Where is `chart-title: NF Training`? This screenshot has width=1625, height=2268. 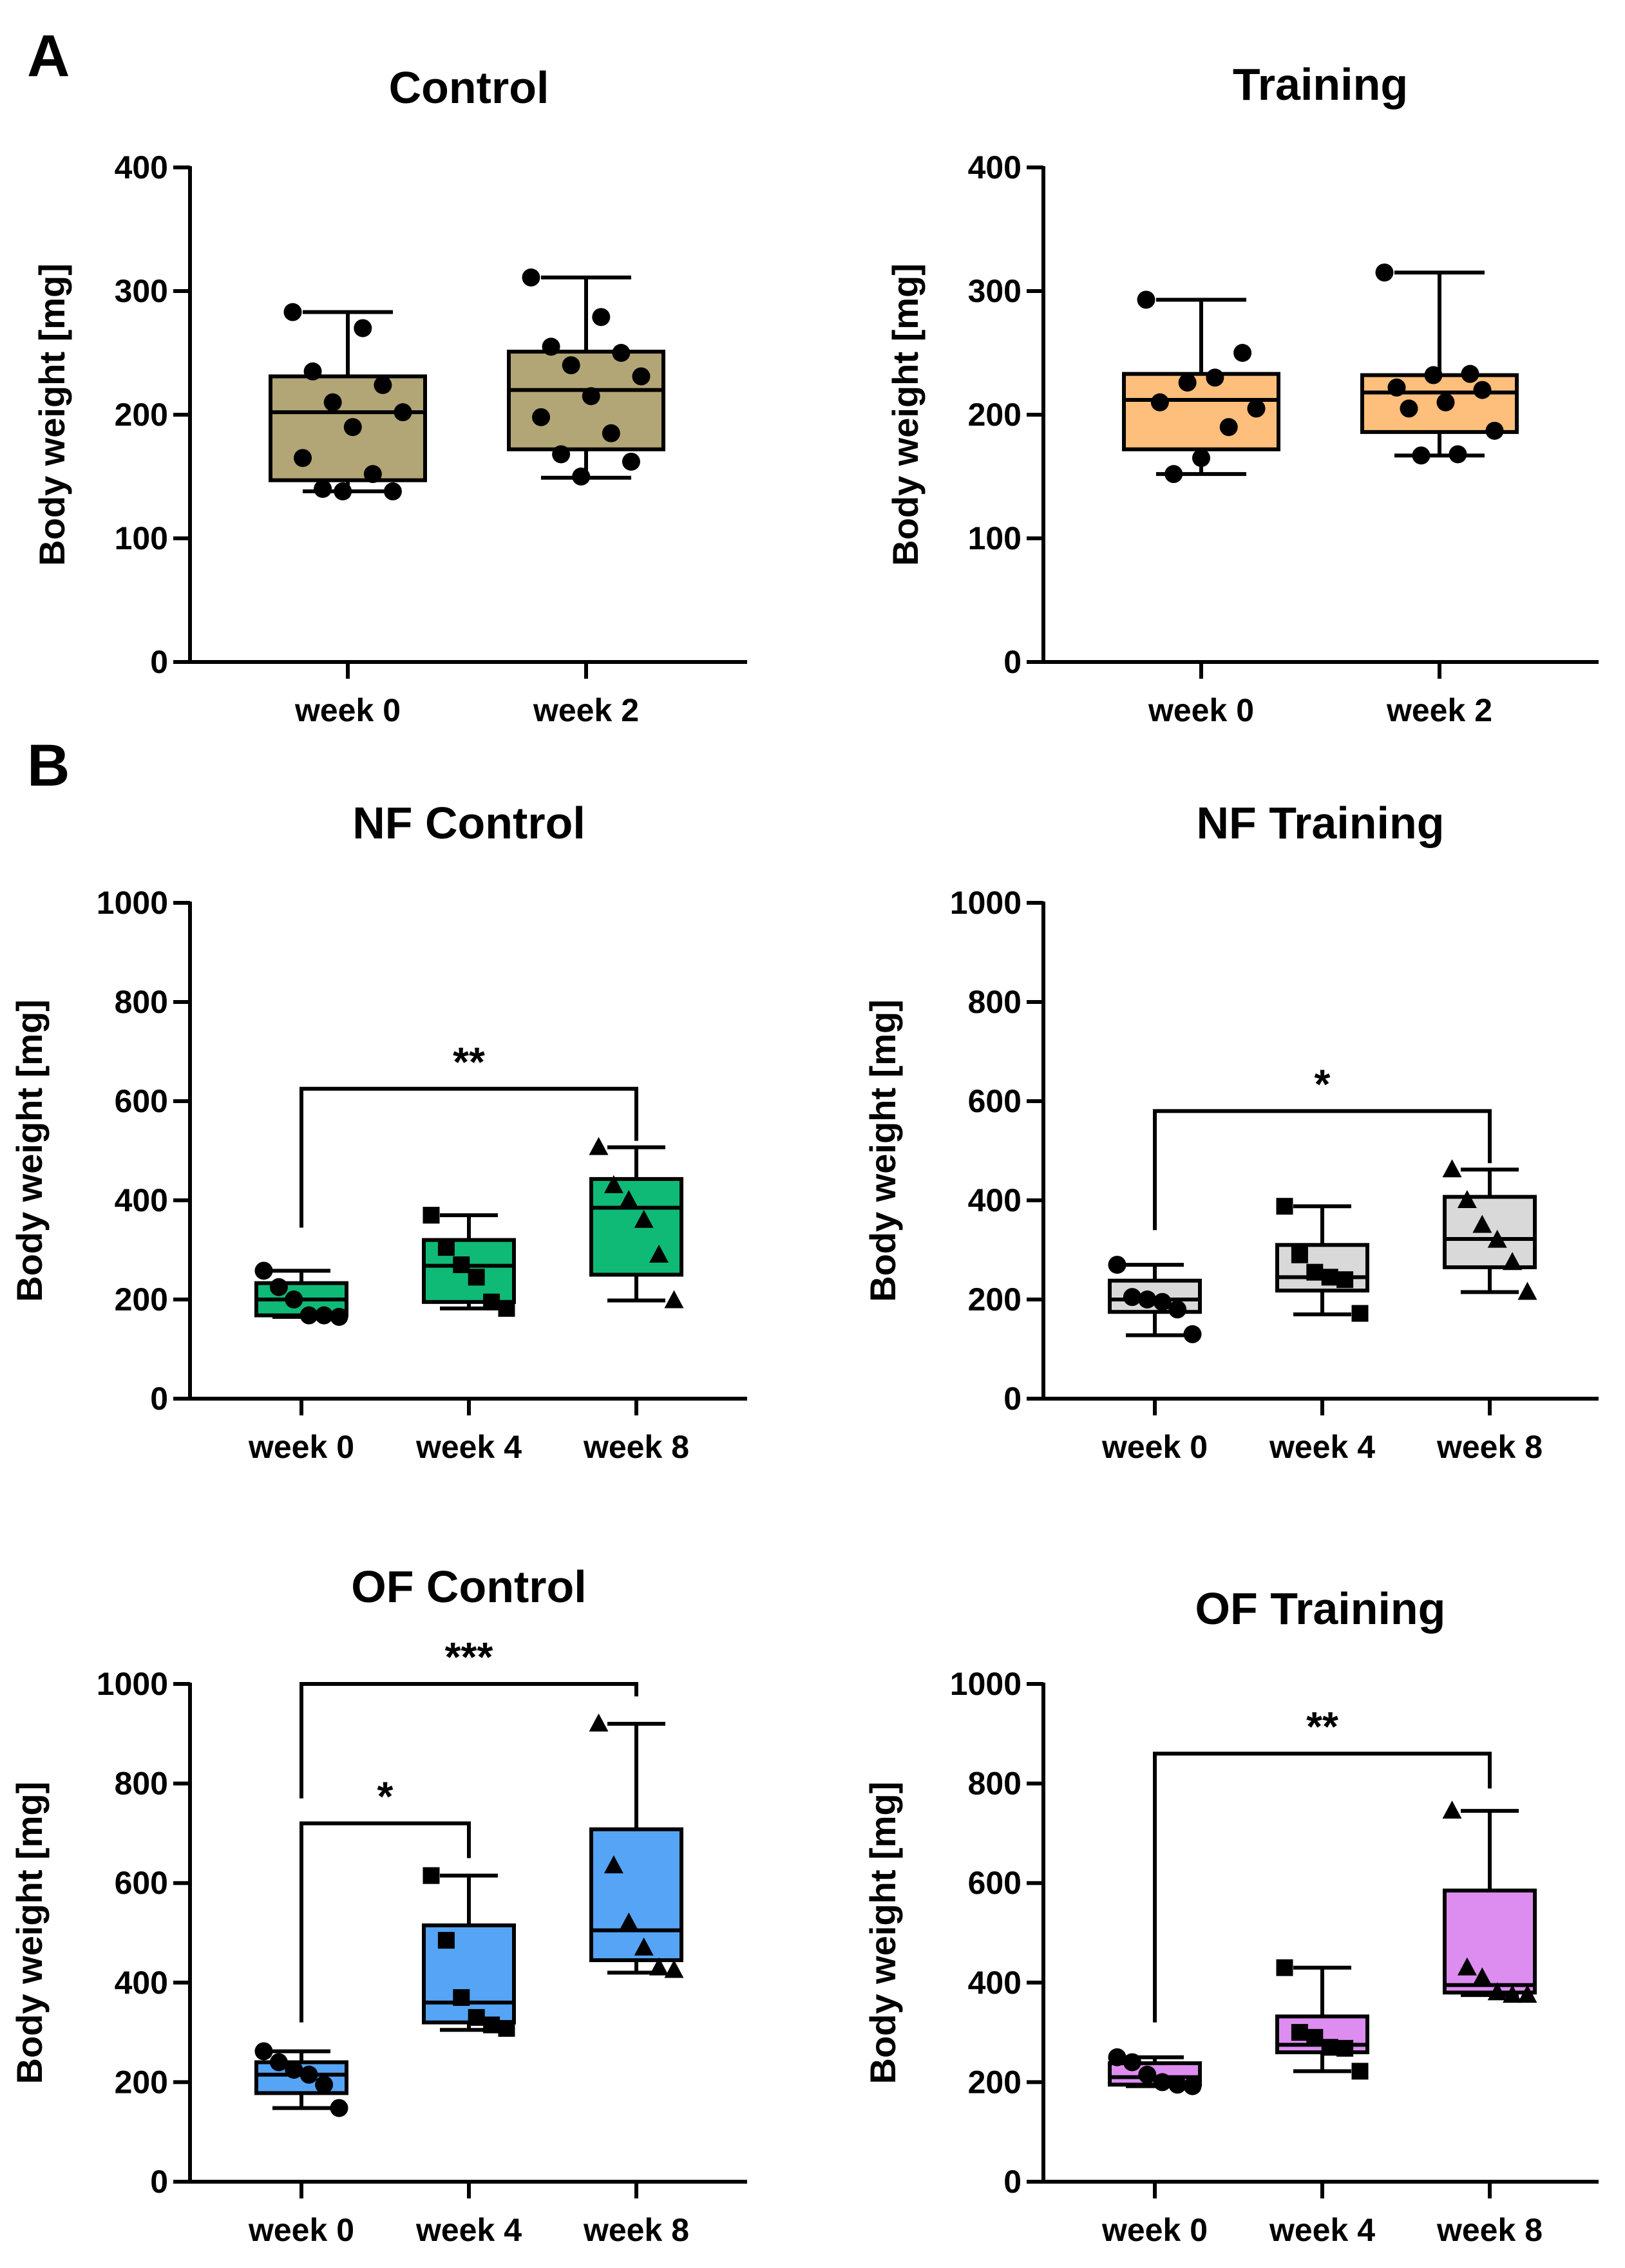 chart-title: NF Training is located at coordinates (1321, 823).